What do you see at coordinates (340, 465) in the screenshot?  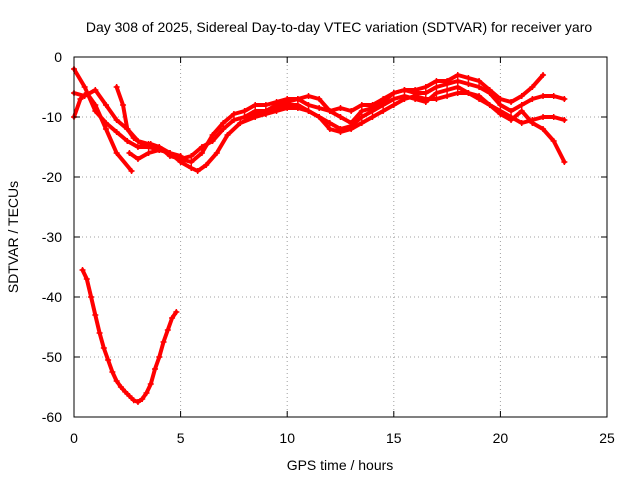 I see `x-axis-label: GPS time / hours` at bounding box center [340, 465].